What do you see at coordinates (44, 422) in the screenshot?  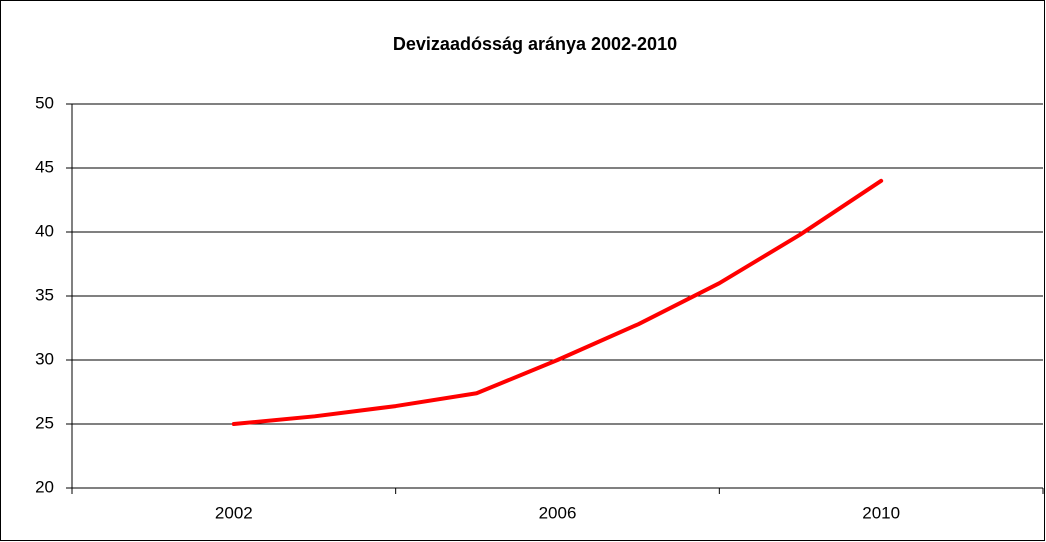 I see `y-tick-label: 25` at bounding box center [44, 422].